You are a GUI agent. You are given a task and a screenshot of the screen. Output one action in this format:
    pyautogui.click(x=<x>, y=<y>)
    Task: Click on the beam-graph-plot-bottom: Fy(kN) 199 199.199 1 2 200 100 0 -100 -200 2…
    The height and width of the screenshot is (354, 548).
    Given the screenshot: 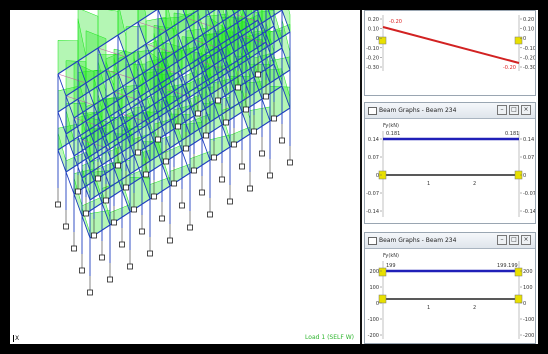 What is the action you would take?
    pyautogui.click(x=451, y=296)
    